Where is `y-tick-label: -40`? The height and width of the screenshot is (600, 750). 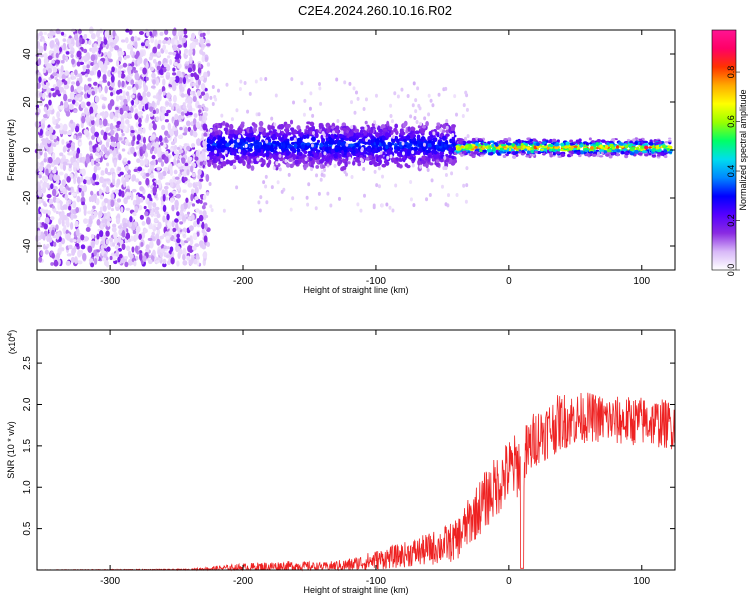 y-tick-label: -40 is located at coordinates (27, 245).